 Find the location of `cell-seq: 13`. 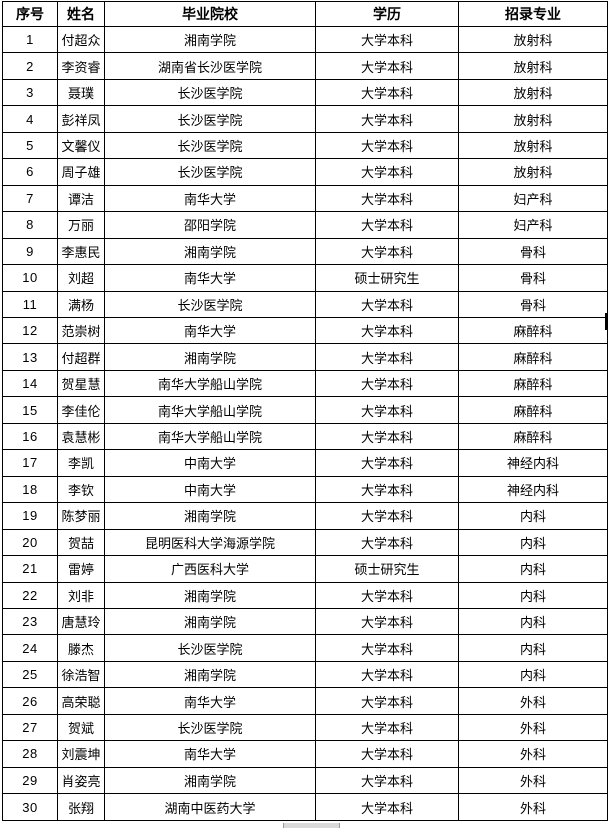

cell-seq: 13 is located at coordinates (30, 357).